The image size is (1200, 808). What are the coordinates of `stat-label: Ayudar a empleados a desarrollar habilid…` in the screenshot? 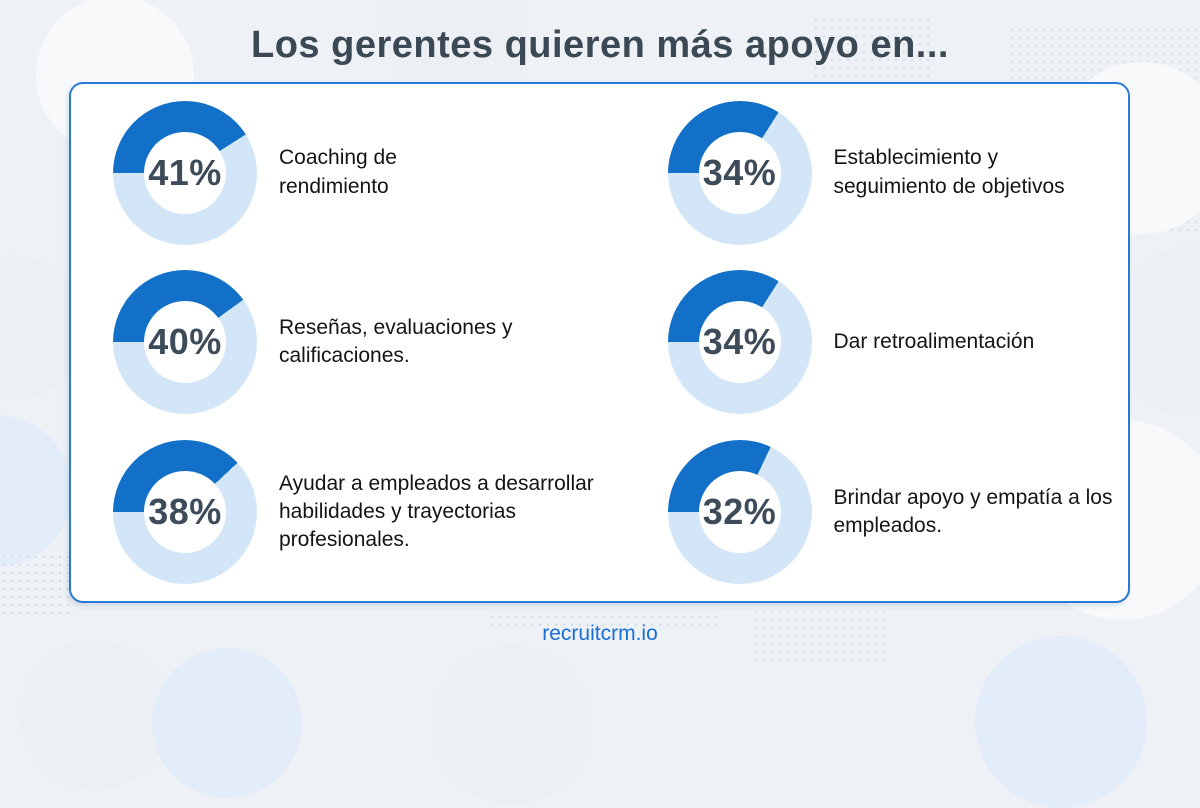 It's located at (436, 511).